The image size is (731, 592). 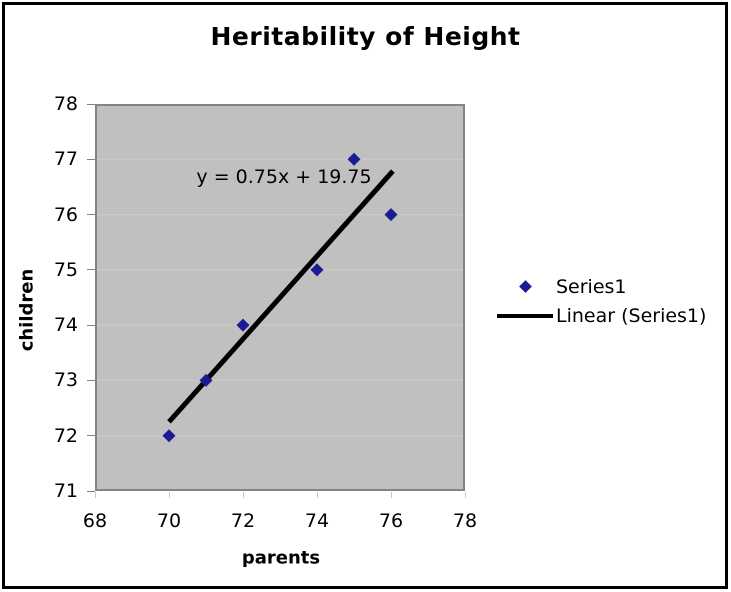 I want to click on y-tick-label: 76, so click(x=65, y=214).